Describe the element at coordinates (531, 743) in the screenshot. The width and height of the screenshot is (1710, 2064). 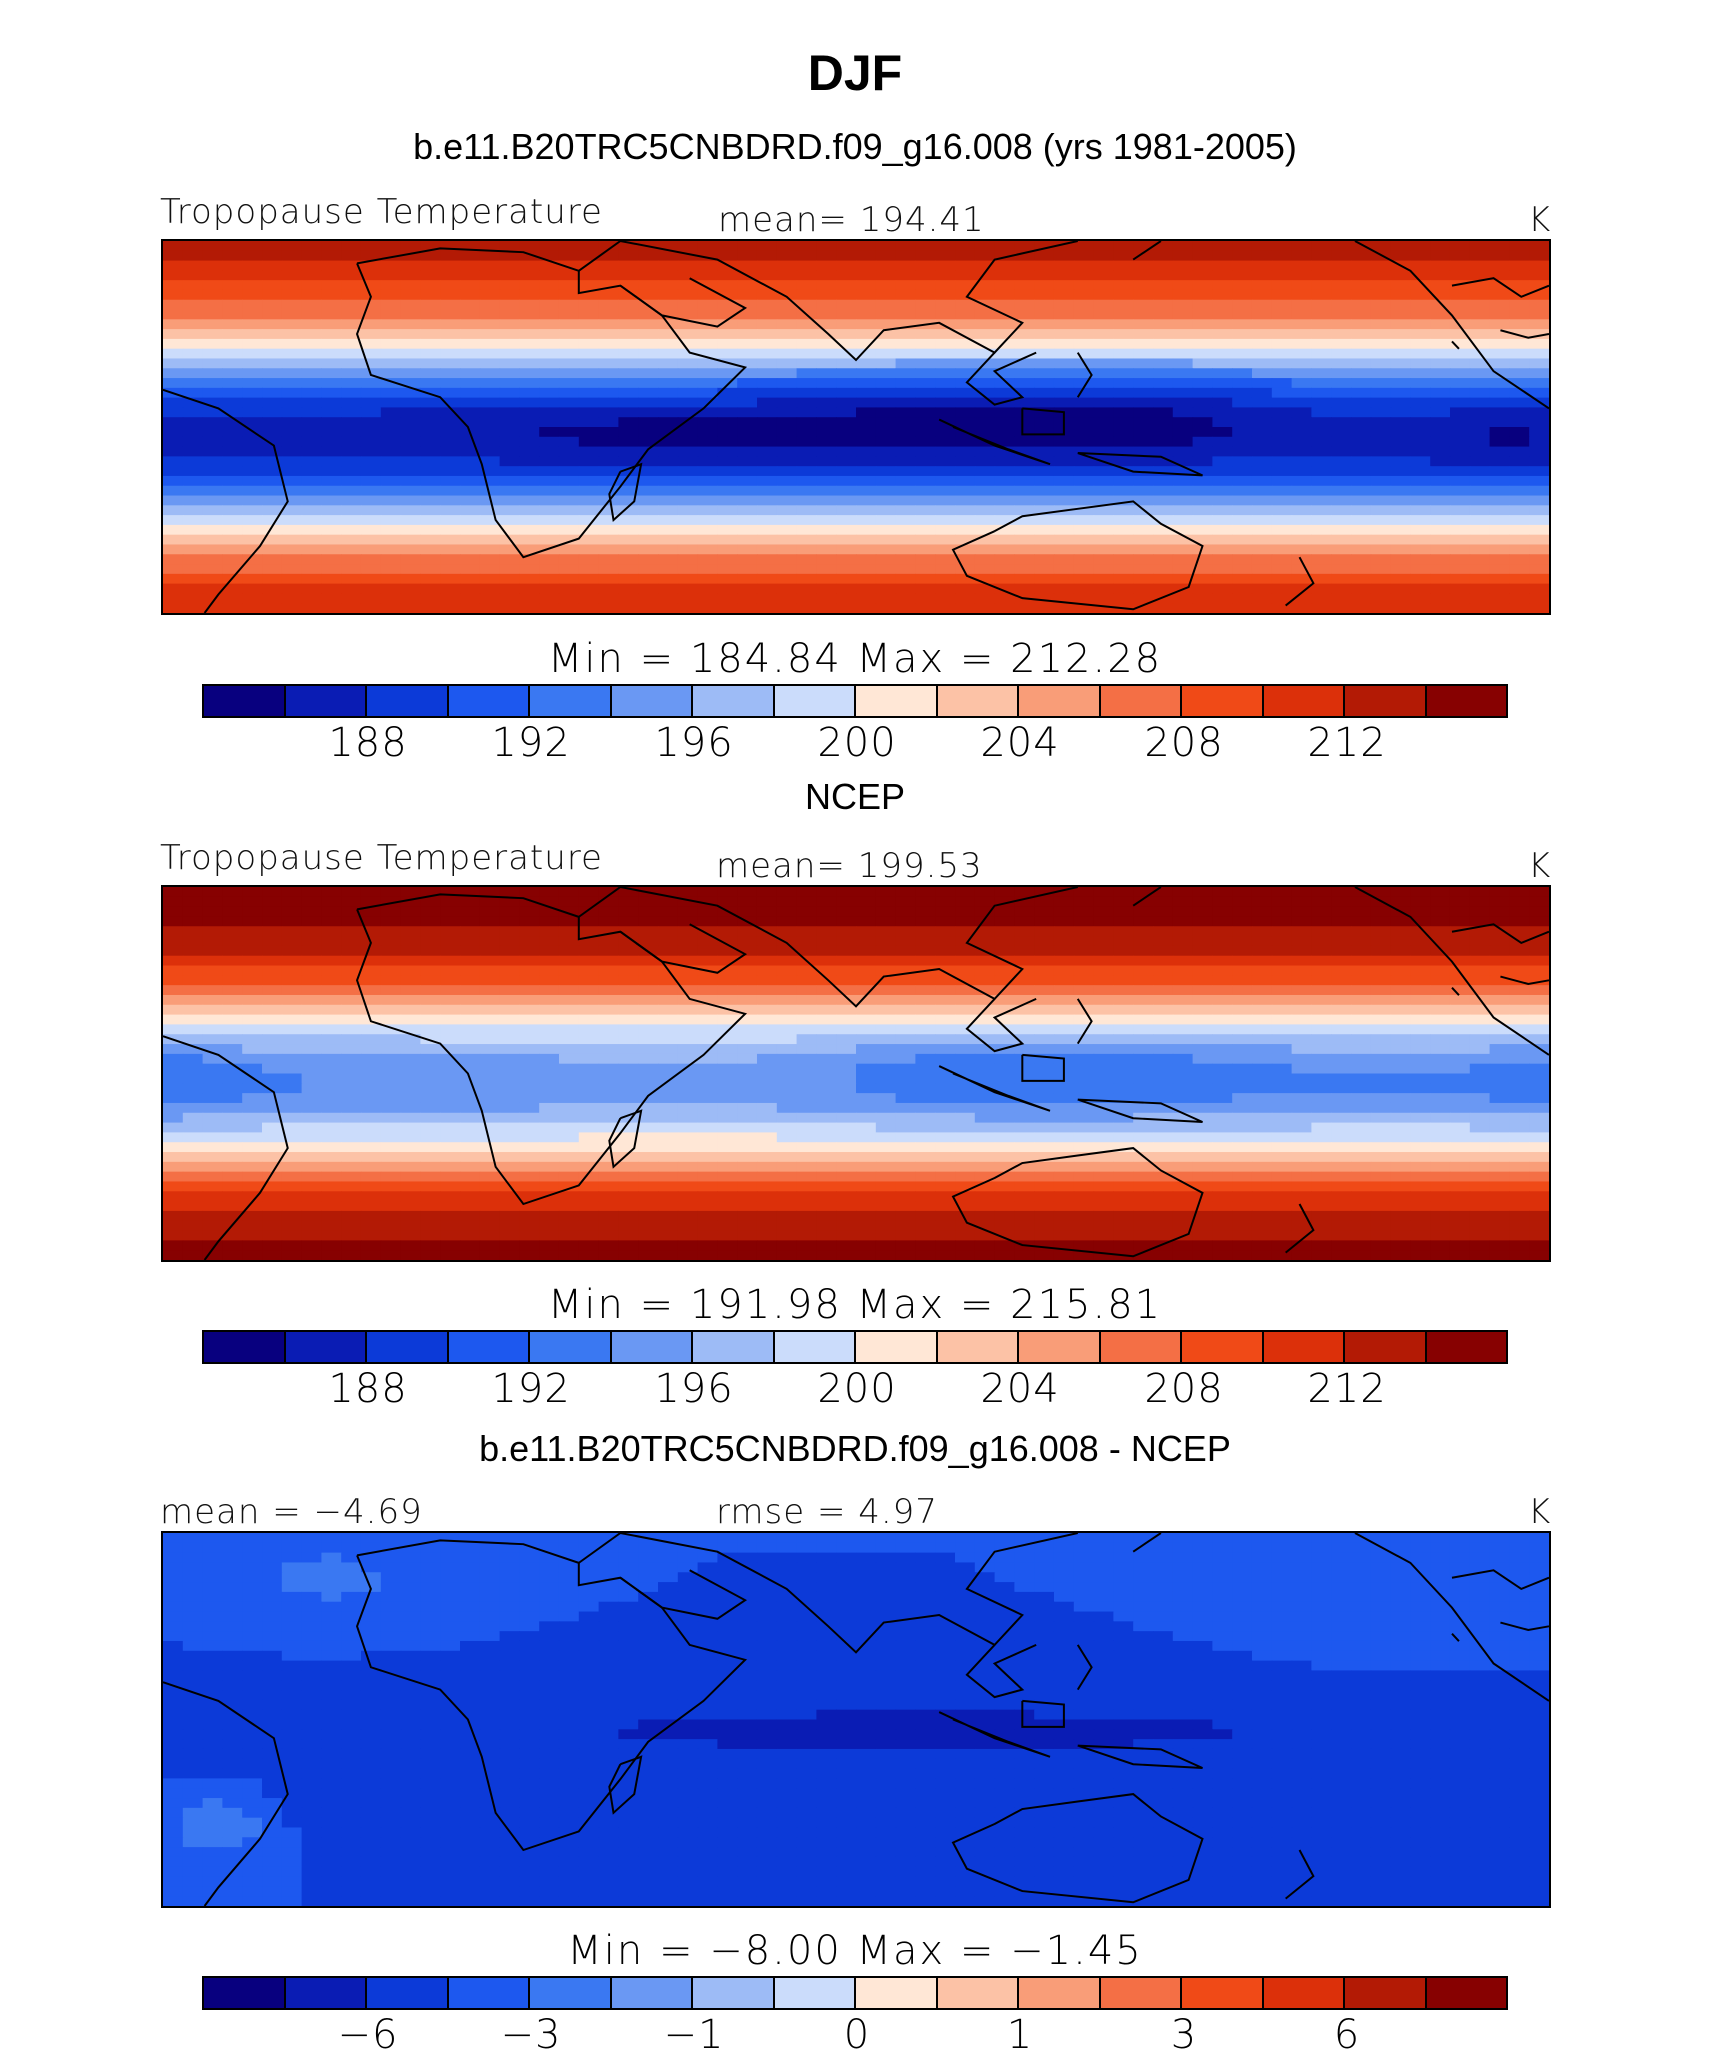
I see `panel-1-tick: 192` at that location.